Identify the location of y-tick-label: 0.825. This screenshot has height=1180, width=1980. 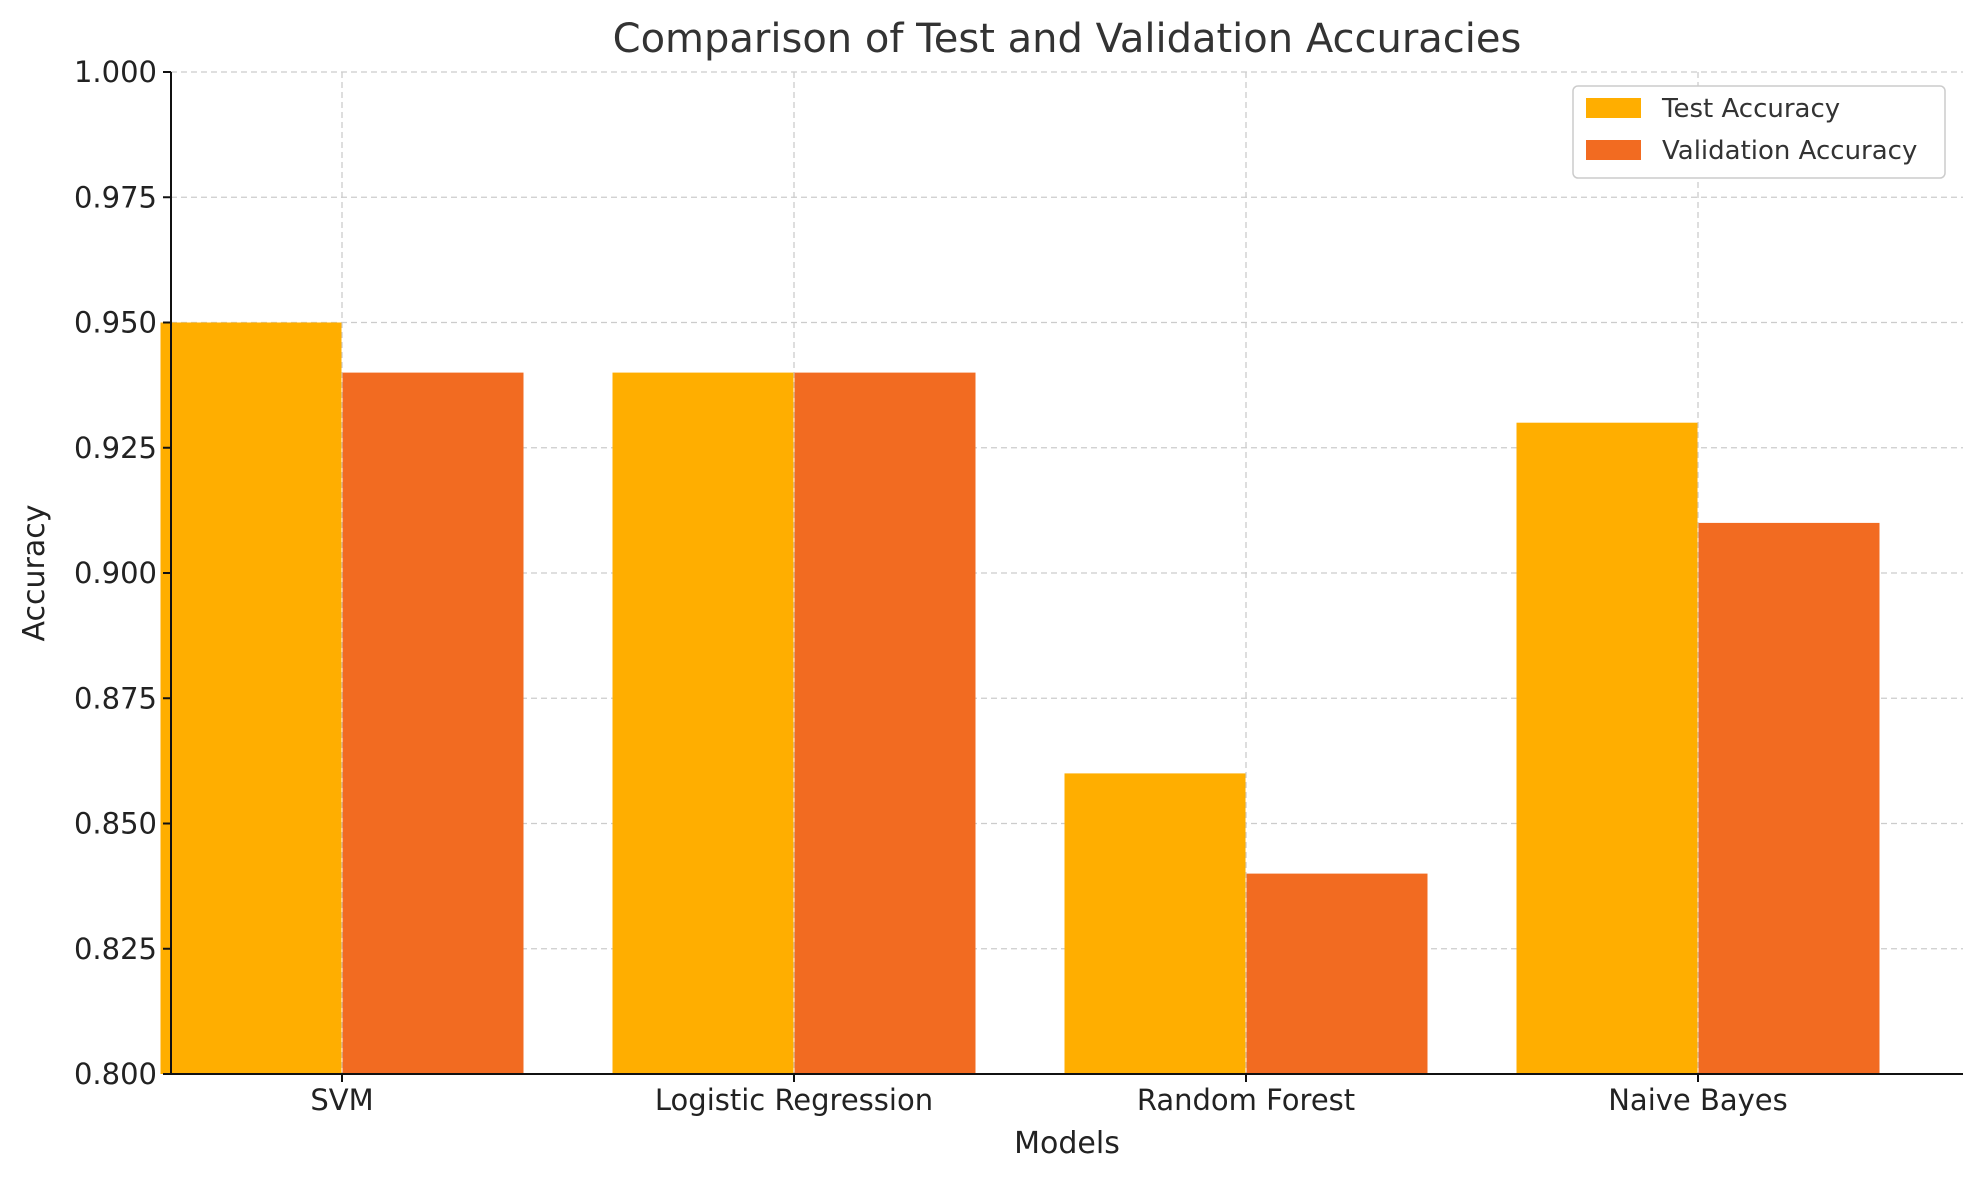
(115, 949).